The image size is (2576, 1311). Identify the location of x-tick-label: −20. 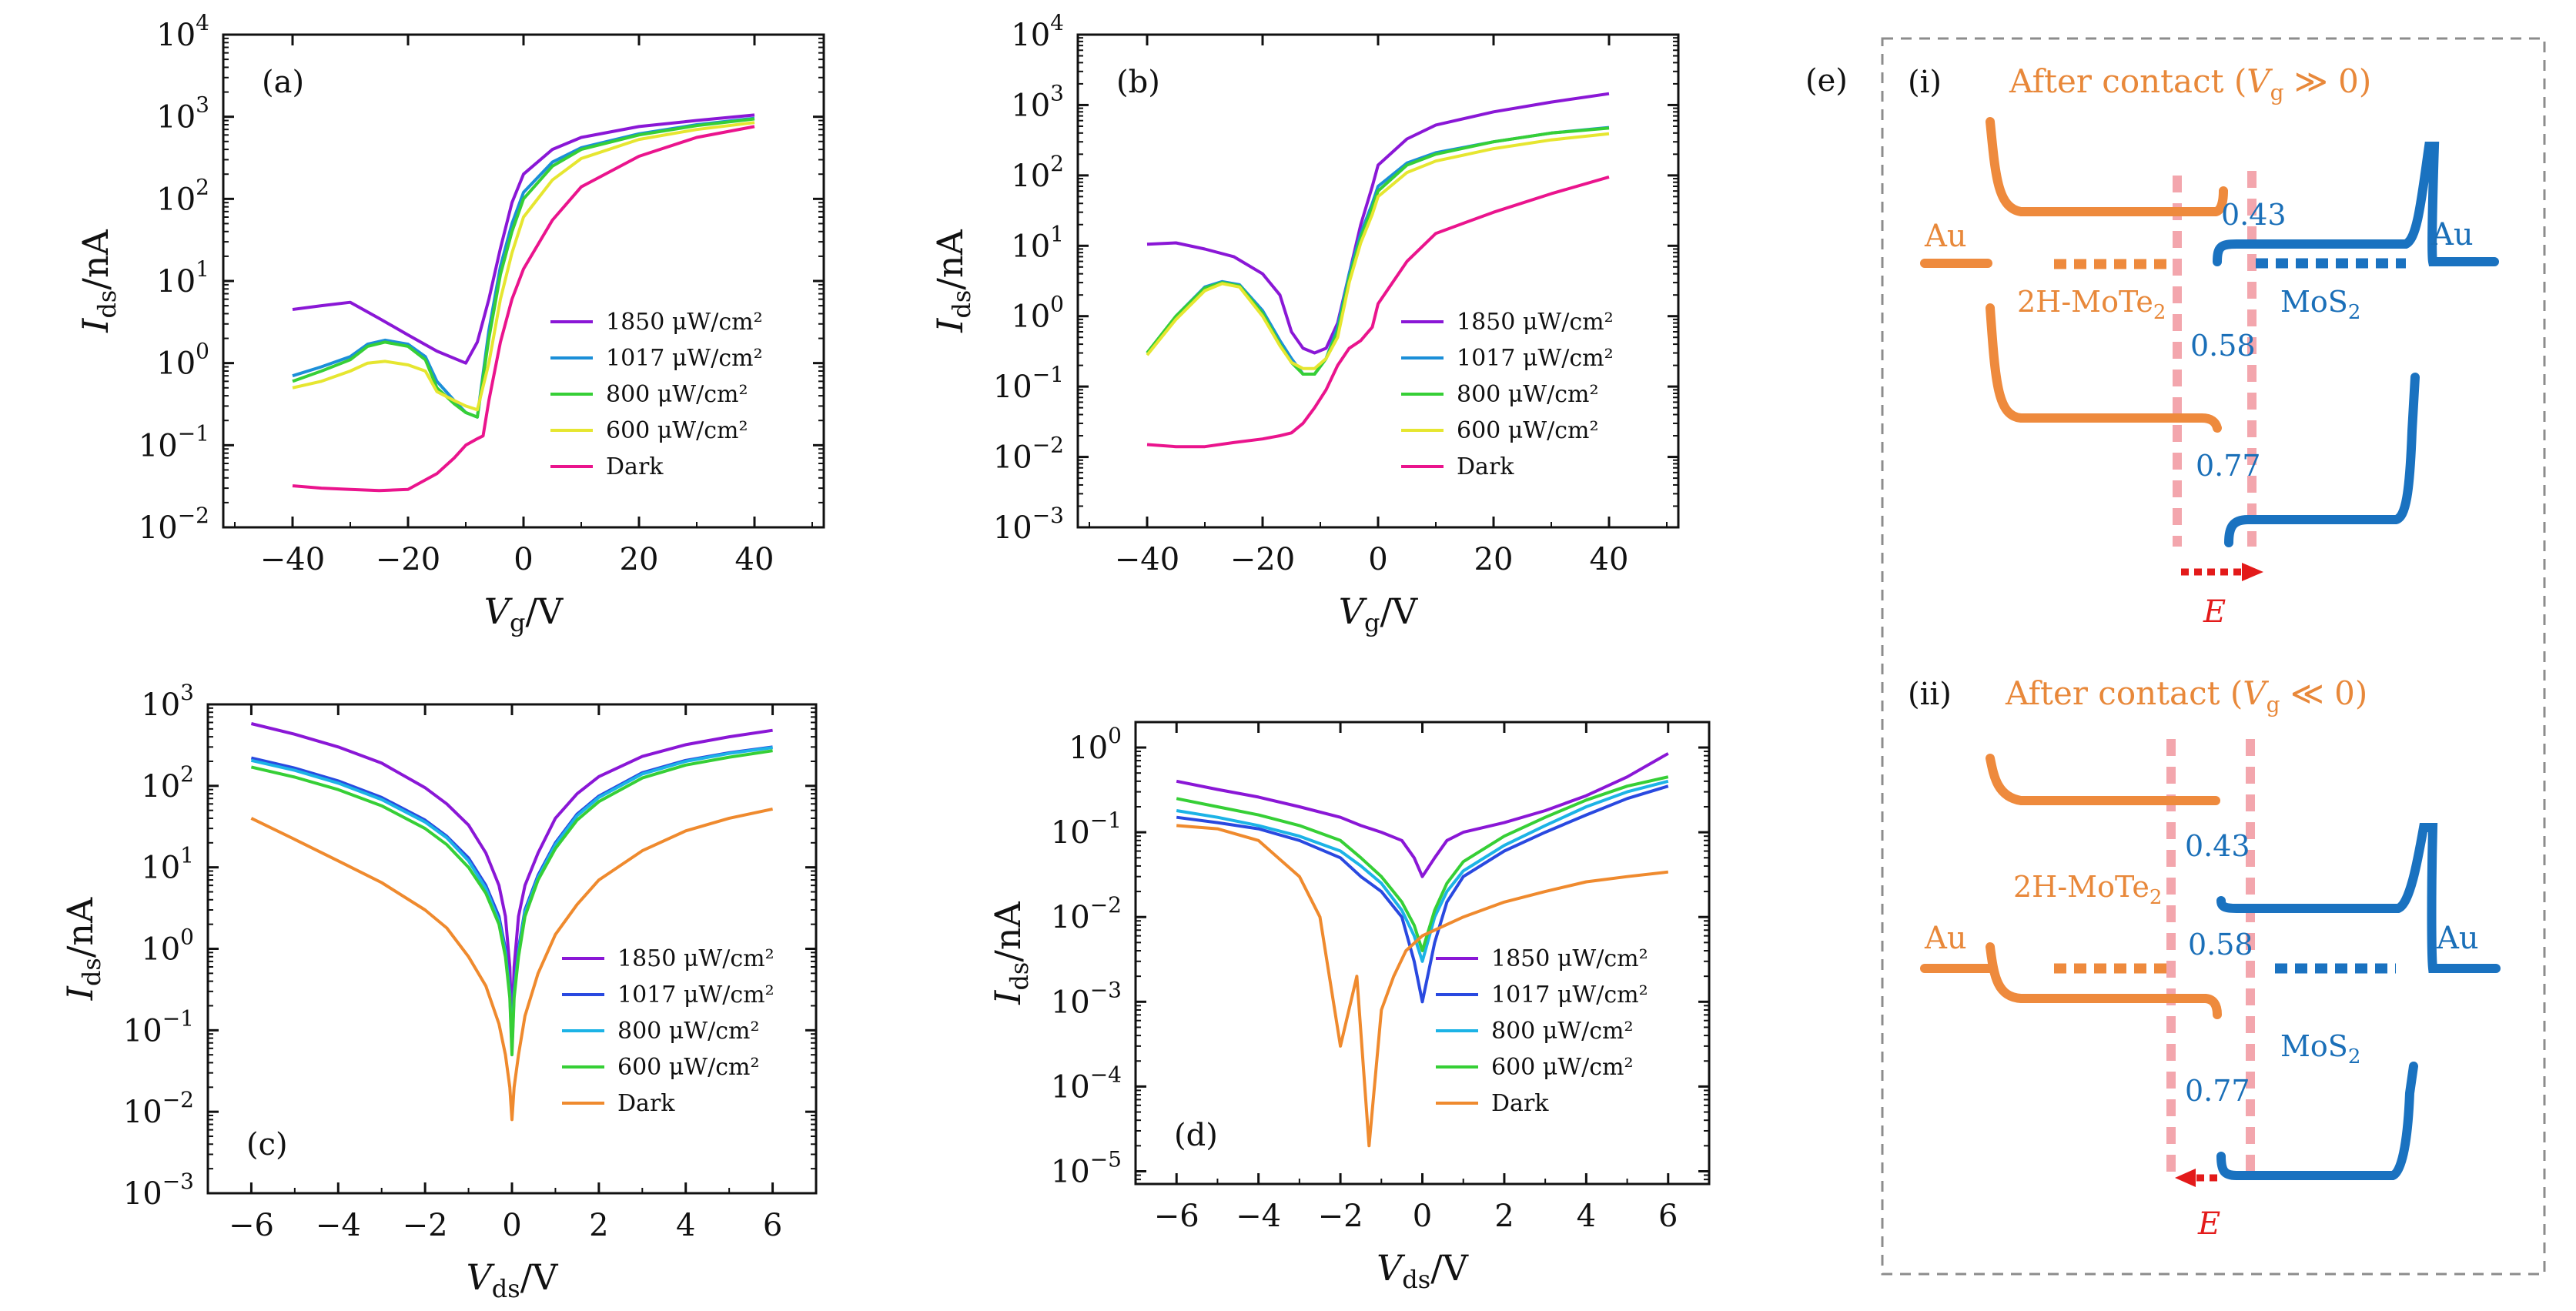
(408, 559).